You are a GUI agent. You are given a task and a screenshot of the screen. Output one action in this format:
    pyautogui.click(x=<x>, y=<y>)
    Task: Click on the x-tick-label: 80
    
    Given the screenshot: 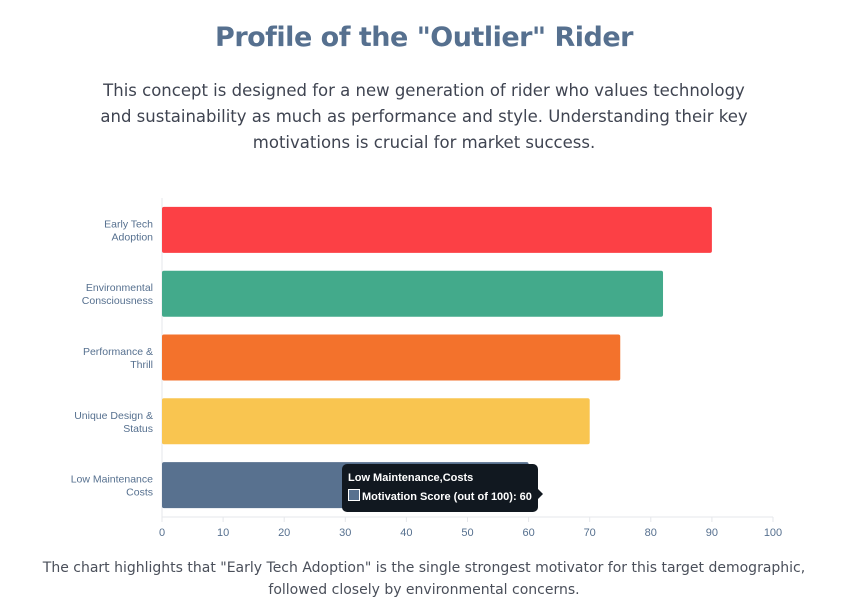 What is the action you would take?
    pyautogui.click(x=651, y=533)
    